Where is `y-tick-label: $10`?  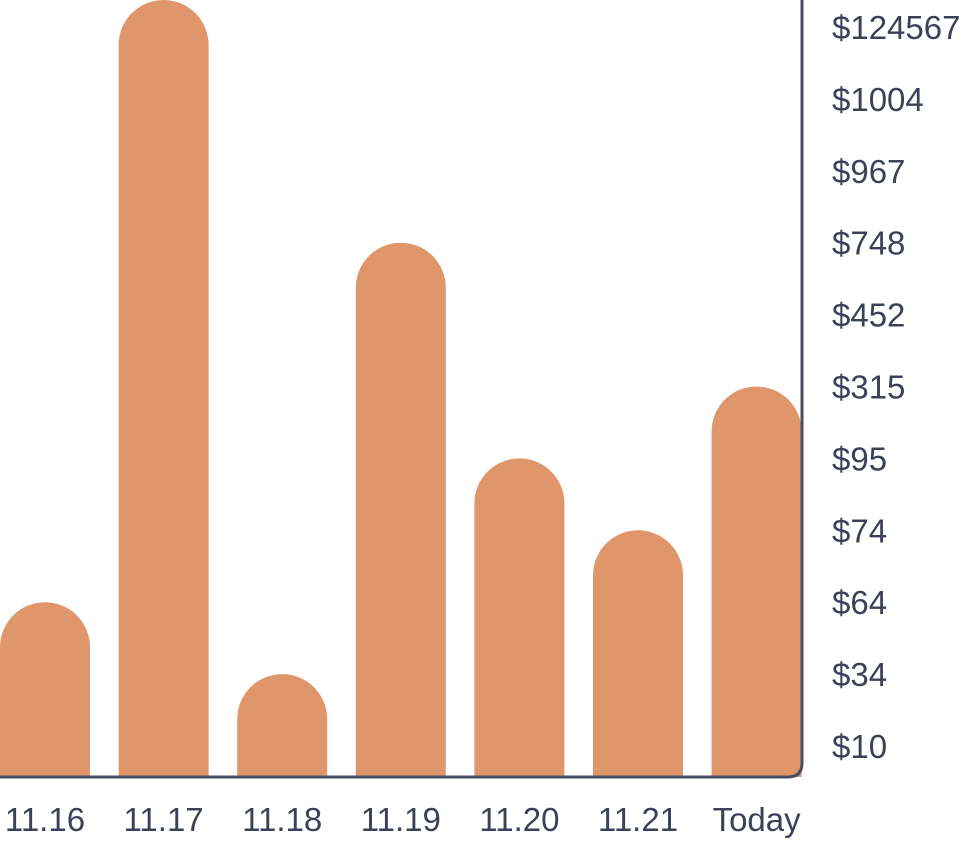
y-tick-label: $10 is located at coordinates (859, 746).